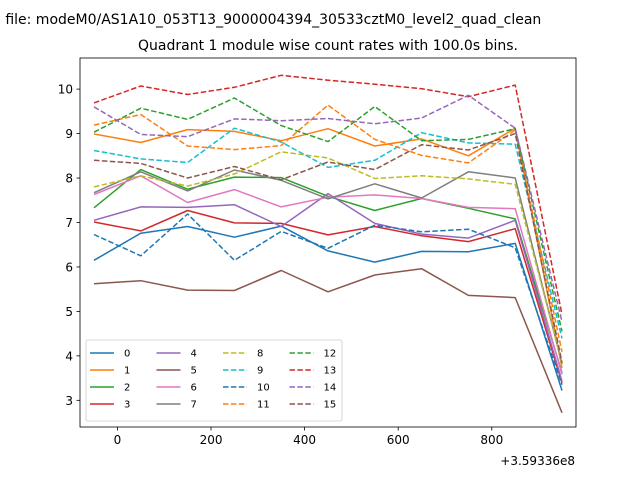 The image size is (640, 480). I want to click on x-tick-label: 400, so click(304, 440).